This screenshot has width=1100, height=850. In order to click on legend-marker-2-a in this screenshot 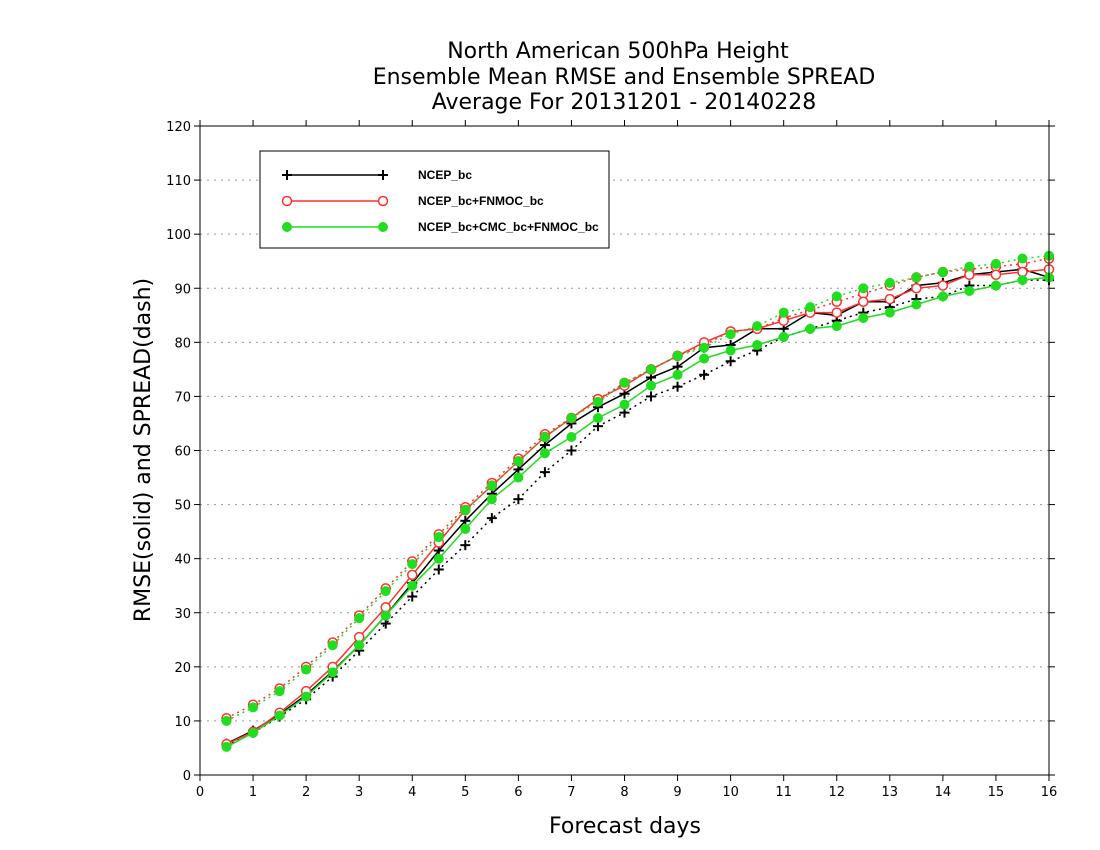, I will do `click(287, 227)`.